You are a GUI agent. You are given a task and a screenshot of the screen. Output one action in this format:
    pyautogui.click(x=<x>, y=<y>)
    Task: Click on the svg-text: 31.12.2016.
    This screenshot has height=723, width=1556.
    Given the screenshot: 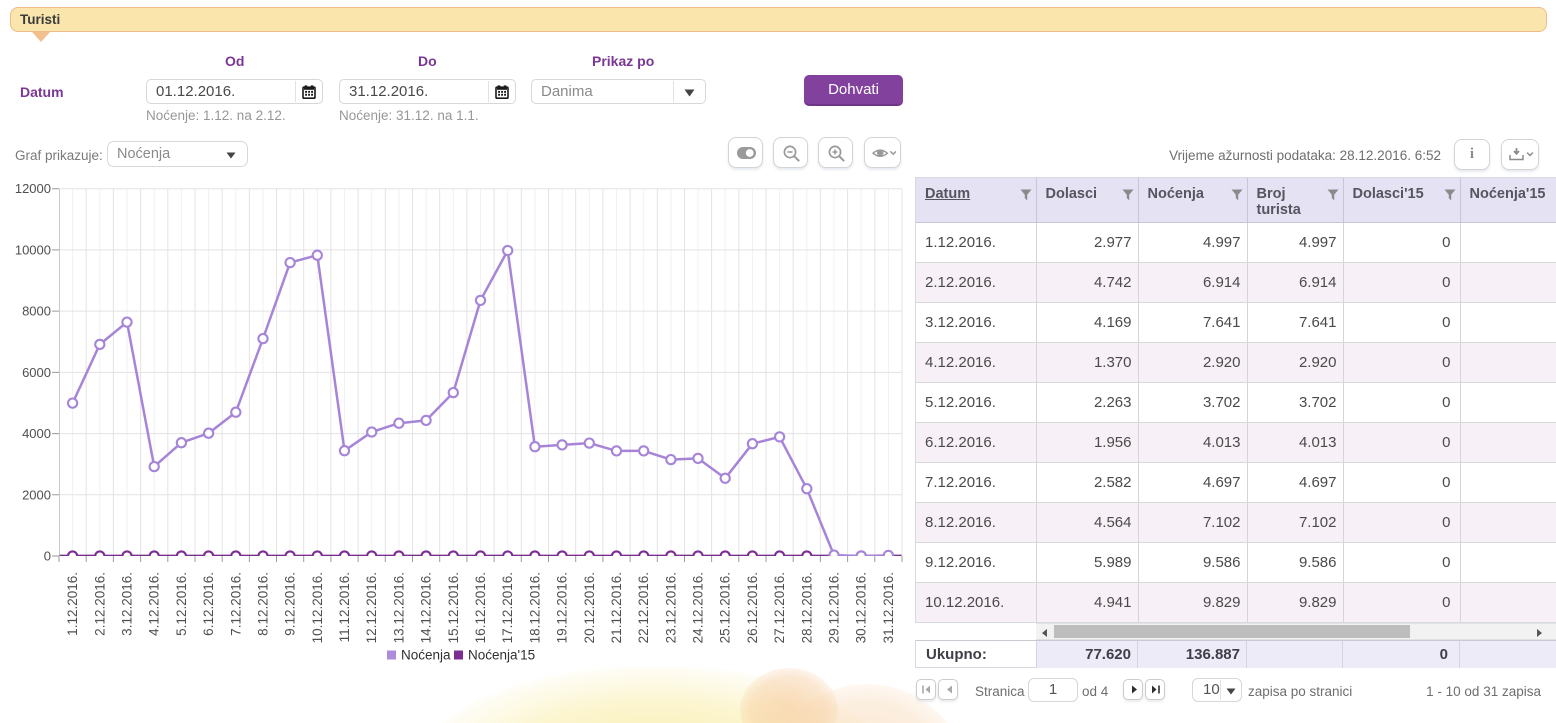 What is the action you would take?
    pyautogui.click(x=888, y=607)
    